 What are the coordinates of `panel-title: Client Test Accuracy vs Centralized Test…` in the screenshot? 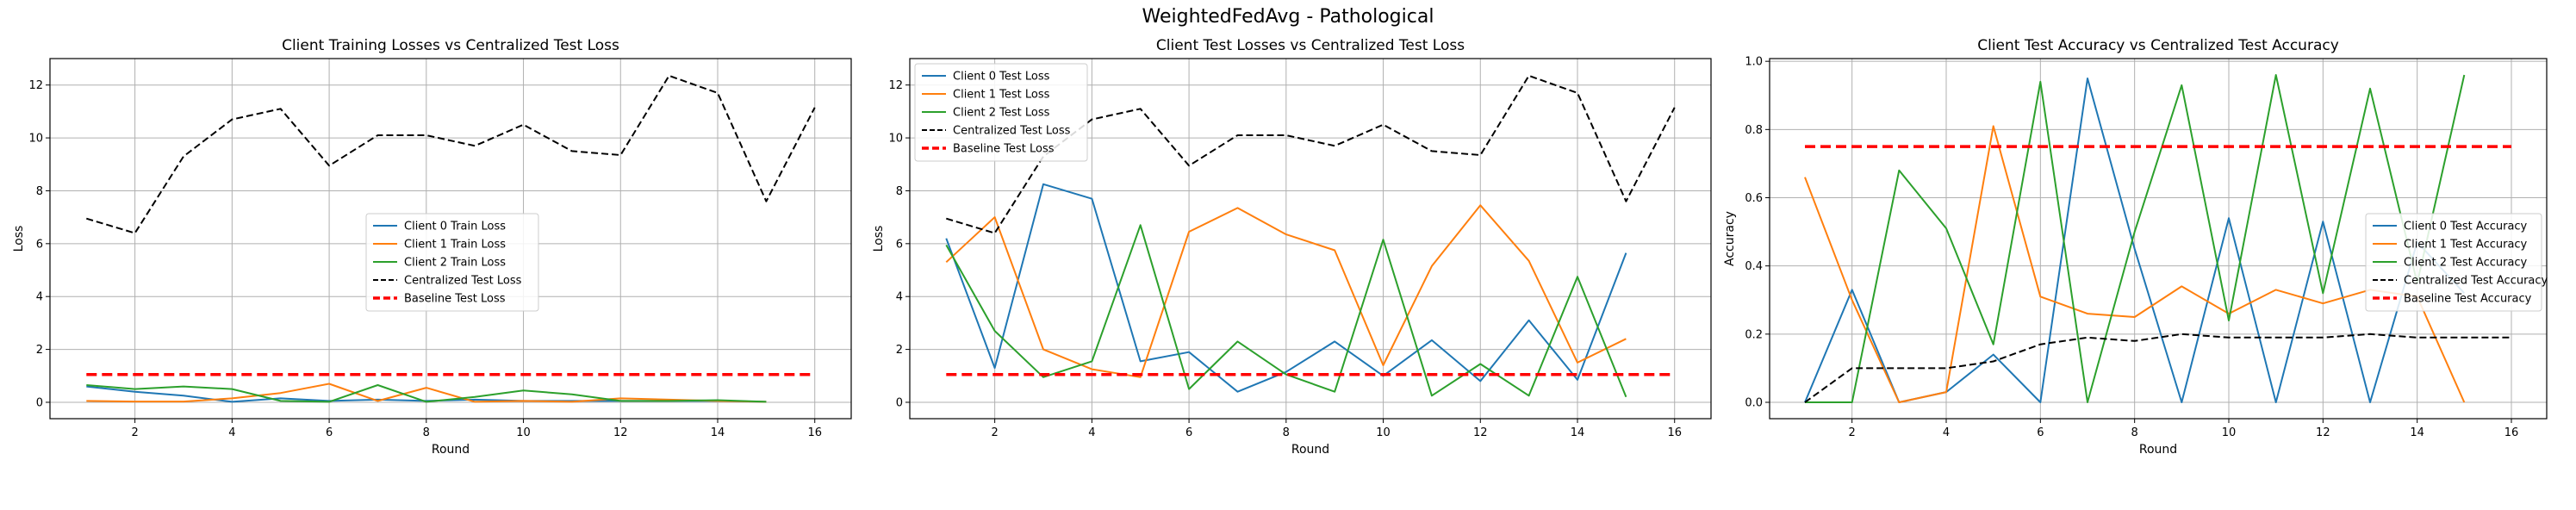 It's located at (2158, 46).